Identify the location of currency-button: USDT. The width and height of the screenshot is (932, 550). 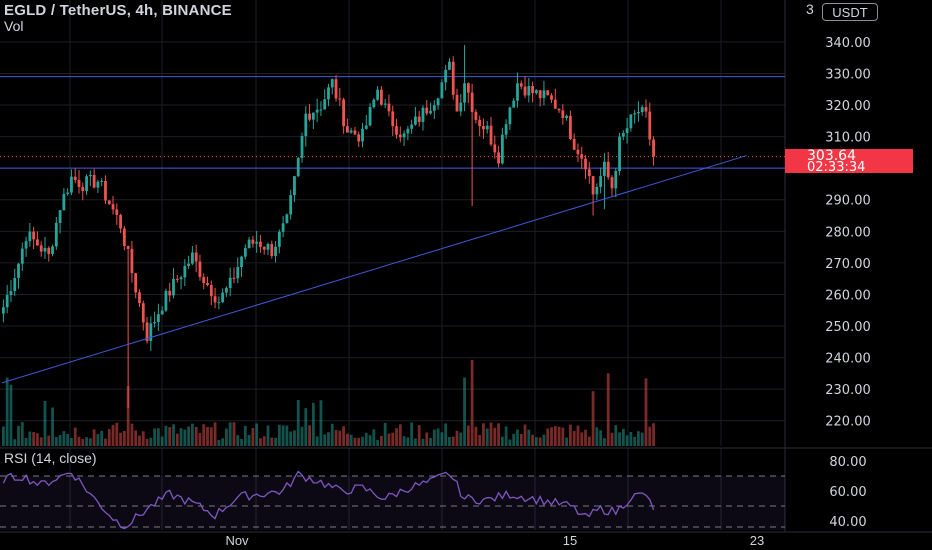
(850, 12).